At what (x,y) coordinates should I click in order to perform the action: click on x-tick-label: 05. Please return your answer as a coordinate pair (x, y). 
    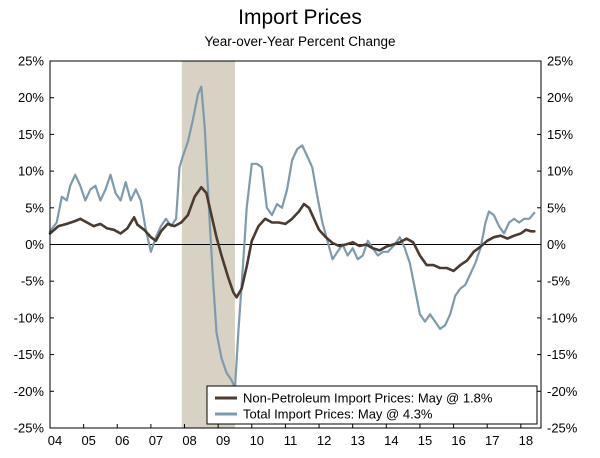
    Looking at the image, I should click on (88, 440).